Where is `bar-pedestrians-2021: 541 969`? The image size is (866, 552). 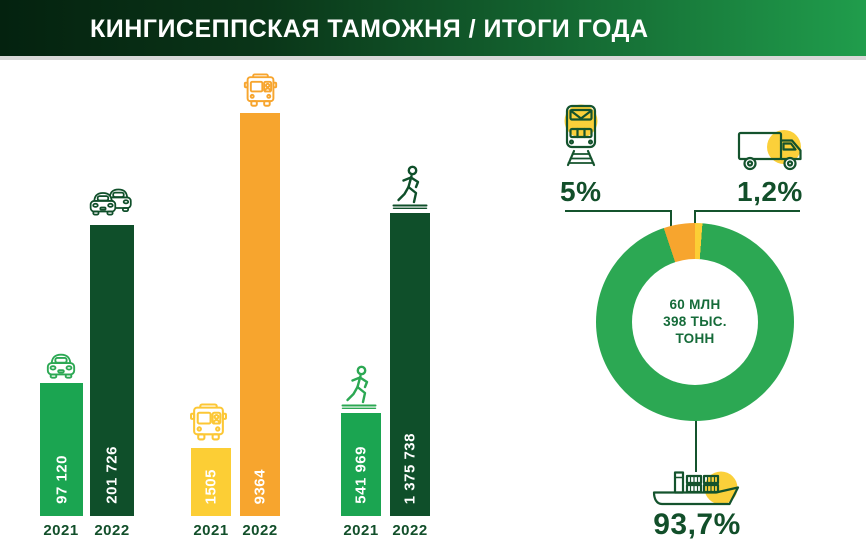
bar-pedestrians-2021: 541 969 is located at coordinates (361, 464).